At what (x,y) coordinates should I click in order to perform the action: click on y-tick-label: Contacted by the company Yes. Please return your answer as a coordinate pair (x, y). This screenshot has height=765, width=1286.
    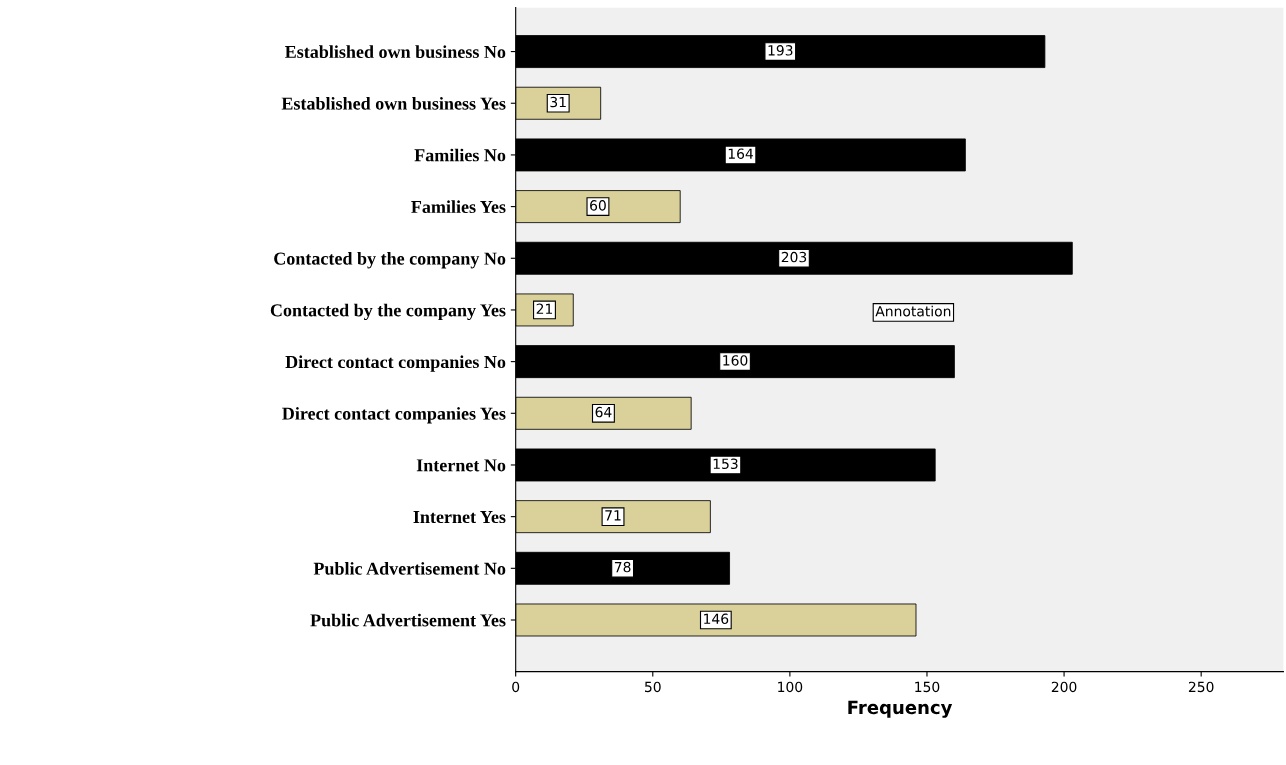
    Looking at the image, I should click on (388, 312).